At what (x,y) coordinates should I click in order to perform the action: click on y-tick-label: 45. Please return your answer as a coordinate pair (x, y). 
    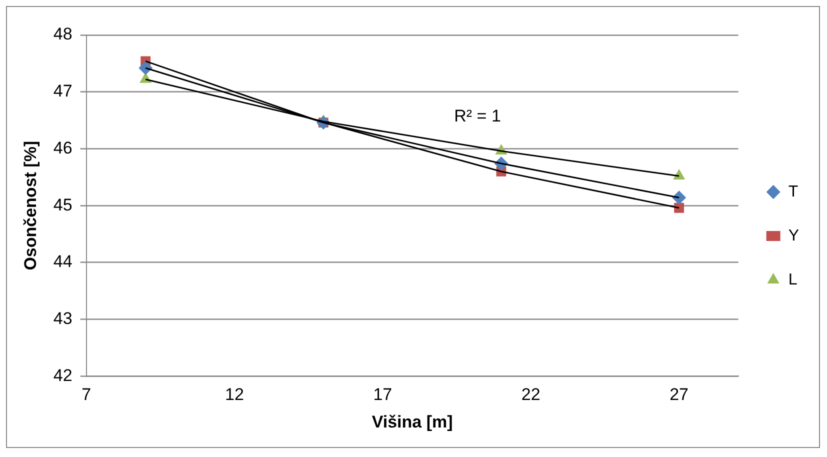
    Looking at the image, I should click on (62, 204).